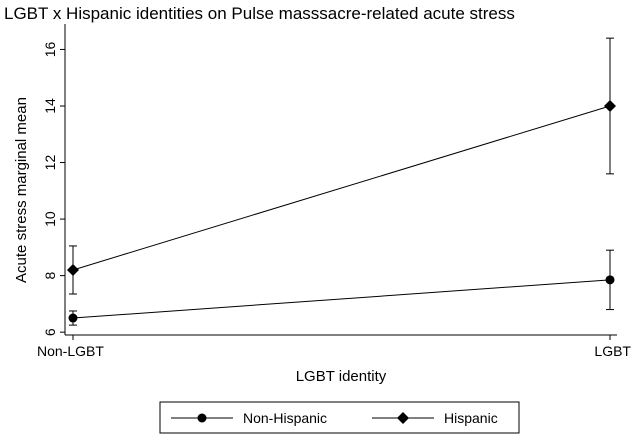 Image resolution: width=632 pixels, height=437 pixels. I want to click on y-tick-label: 12, so click(50, 163).